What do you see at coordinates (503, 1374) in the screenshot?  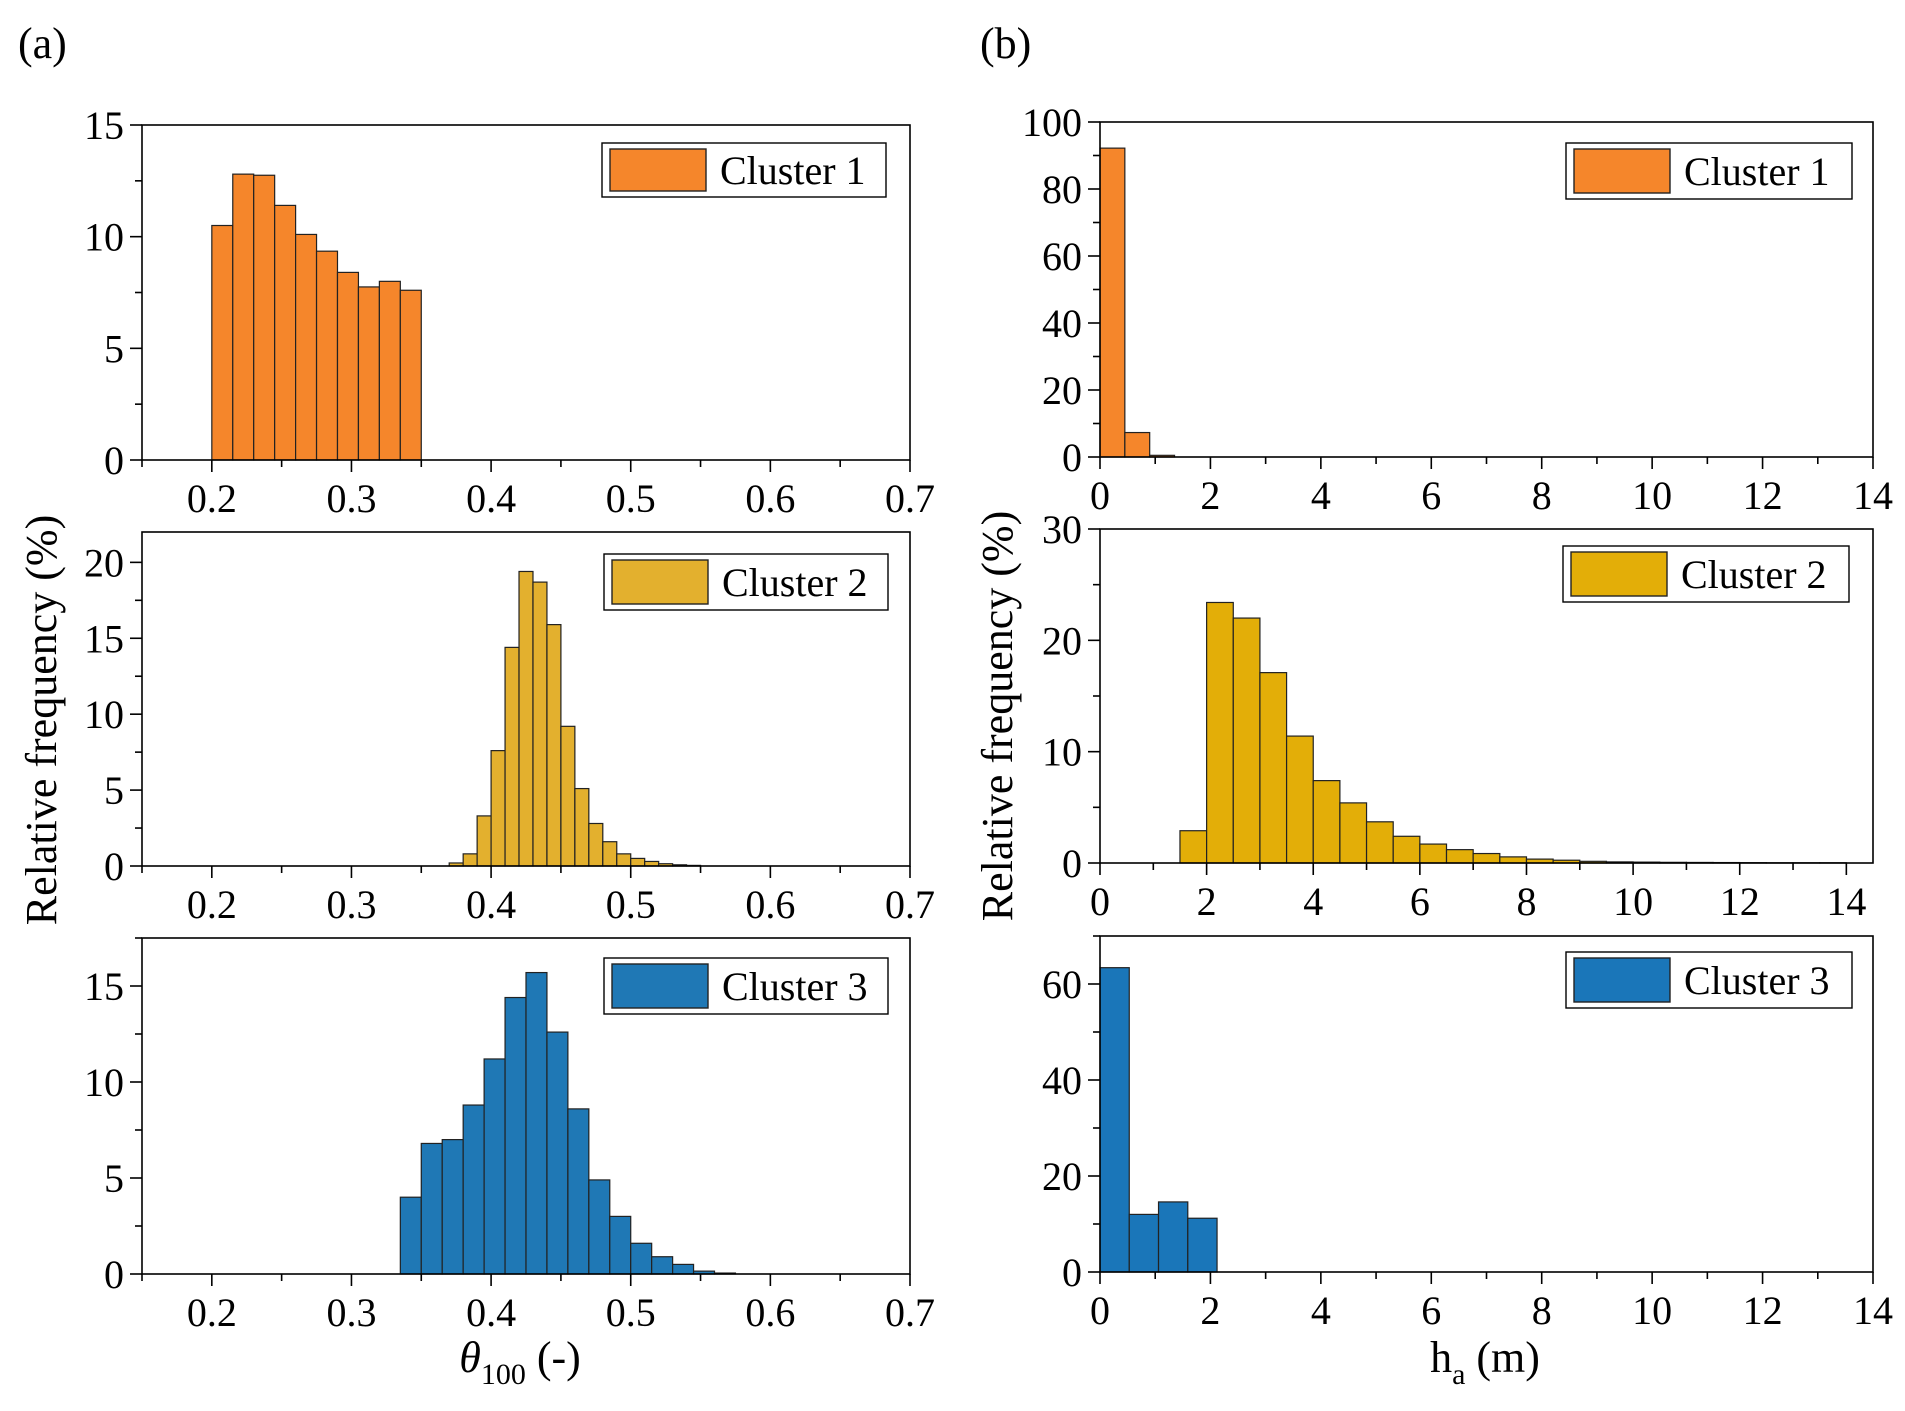 I see `x-axis-title-a-sub: 100` at bounding box center [503, 1374].